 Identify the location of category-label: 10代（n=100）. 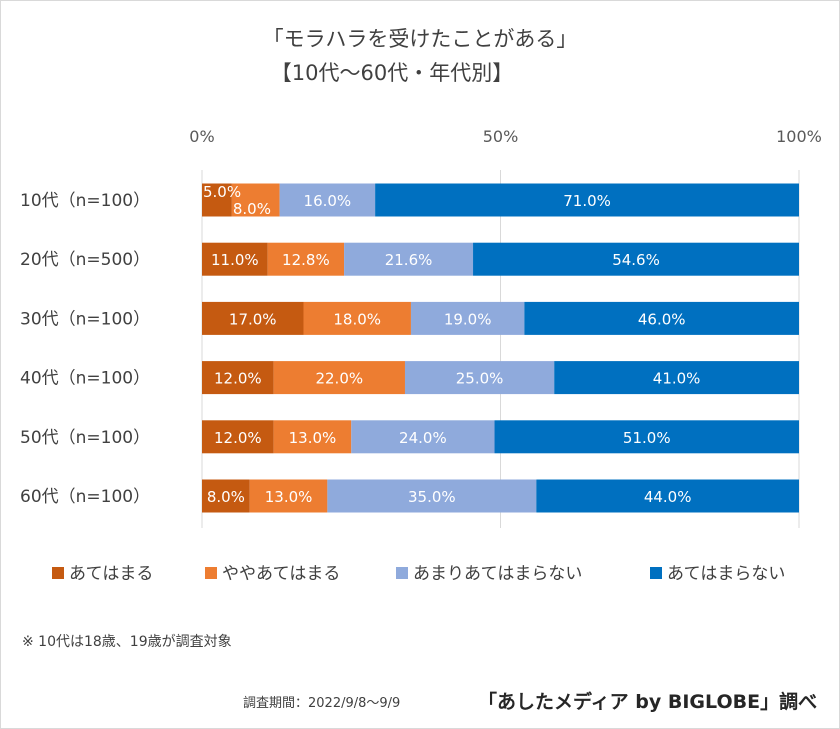
(85, 201).